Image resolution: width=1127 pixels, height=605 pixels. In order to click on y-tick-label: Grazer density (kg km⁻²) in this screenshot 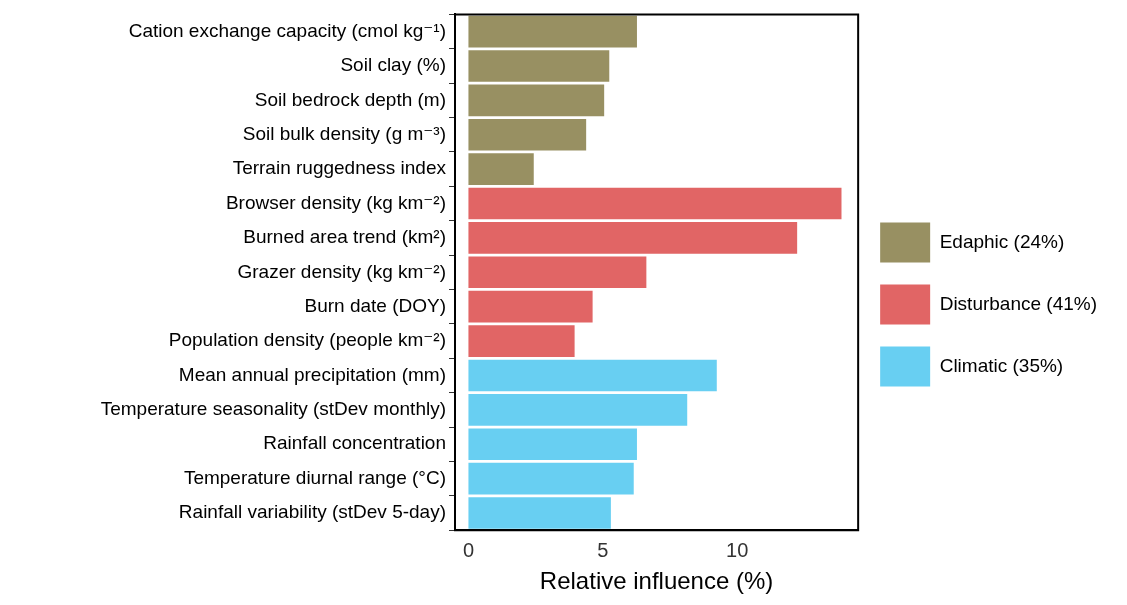, I will do `click(341, 271)`.